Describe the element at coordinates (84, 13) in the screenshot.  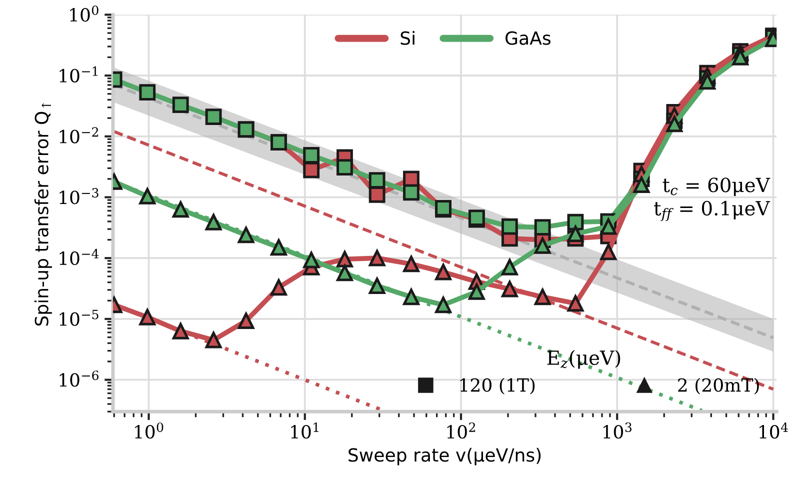
I see `y-tick-label: 10$^{0}$` at that location.